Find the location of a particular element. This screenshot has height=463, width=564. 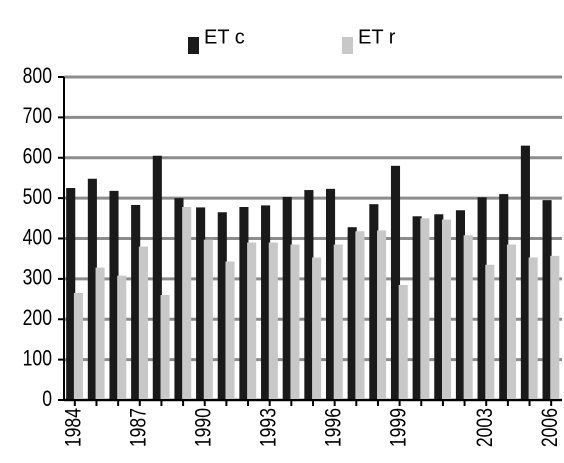

y-tick-label: 0 is located at coordinates (47, 399).